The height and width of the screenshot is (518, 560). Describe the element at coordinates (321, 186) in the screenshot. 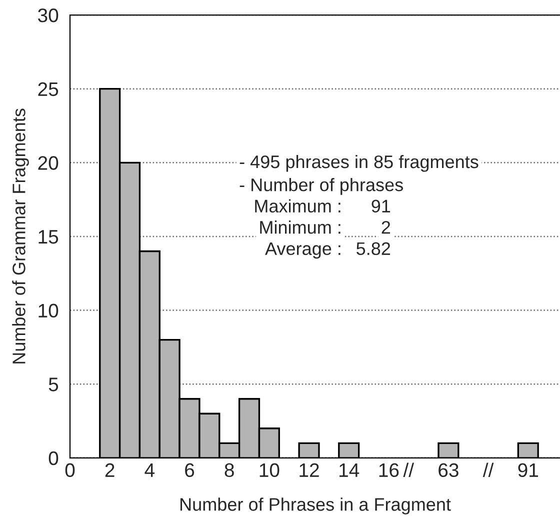

I see `annotation: - Number of phrases` at that location.